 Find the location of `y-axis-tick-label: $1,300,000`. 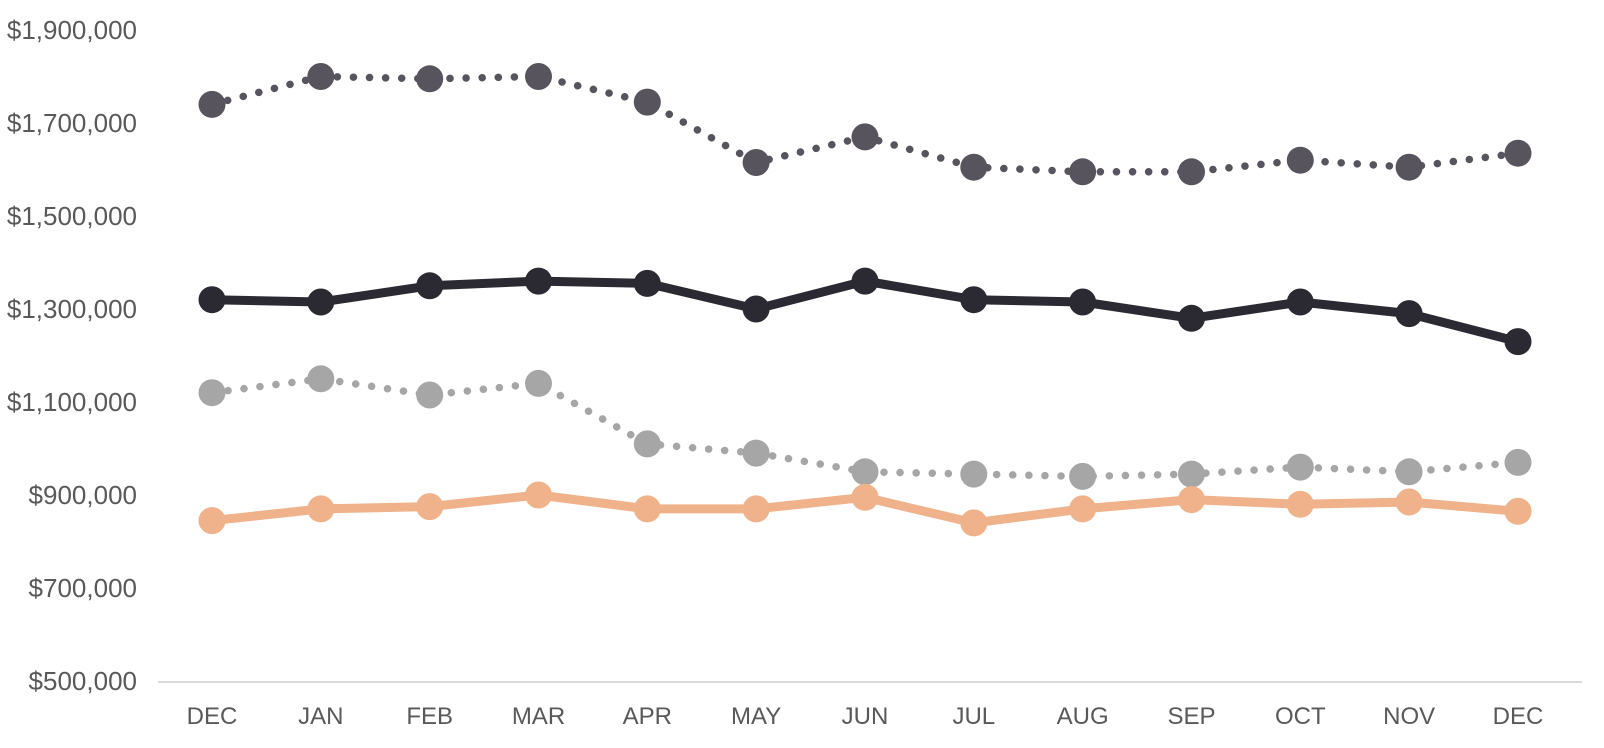

y-axis-tick-label: $1,300,000 is located at coordinates (72, 309).